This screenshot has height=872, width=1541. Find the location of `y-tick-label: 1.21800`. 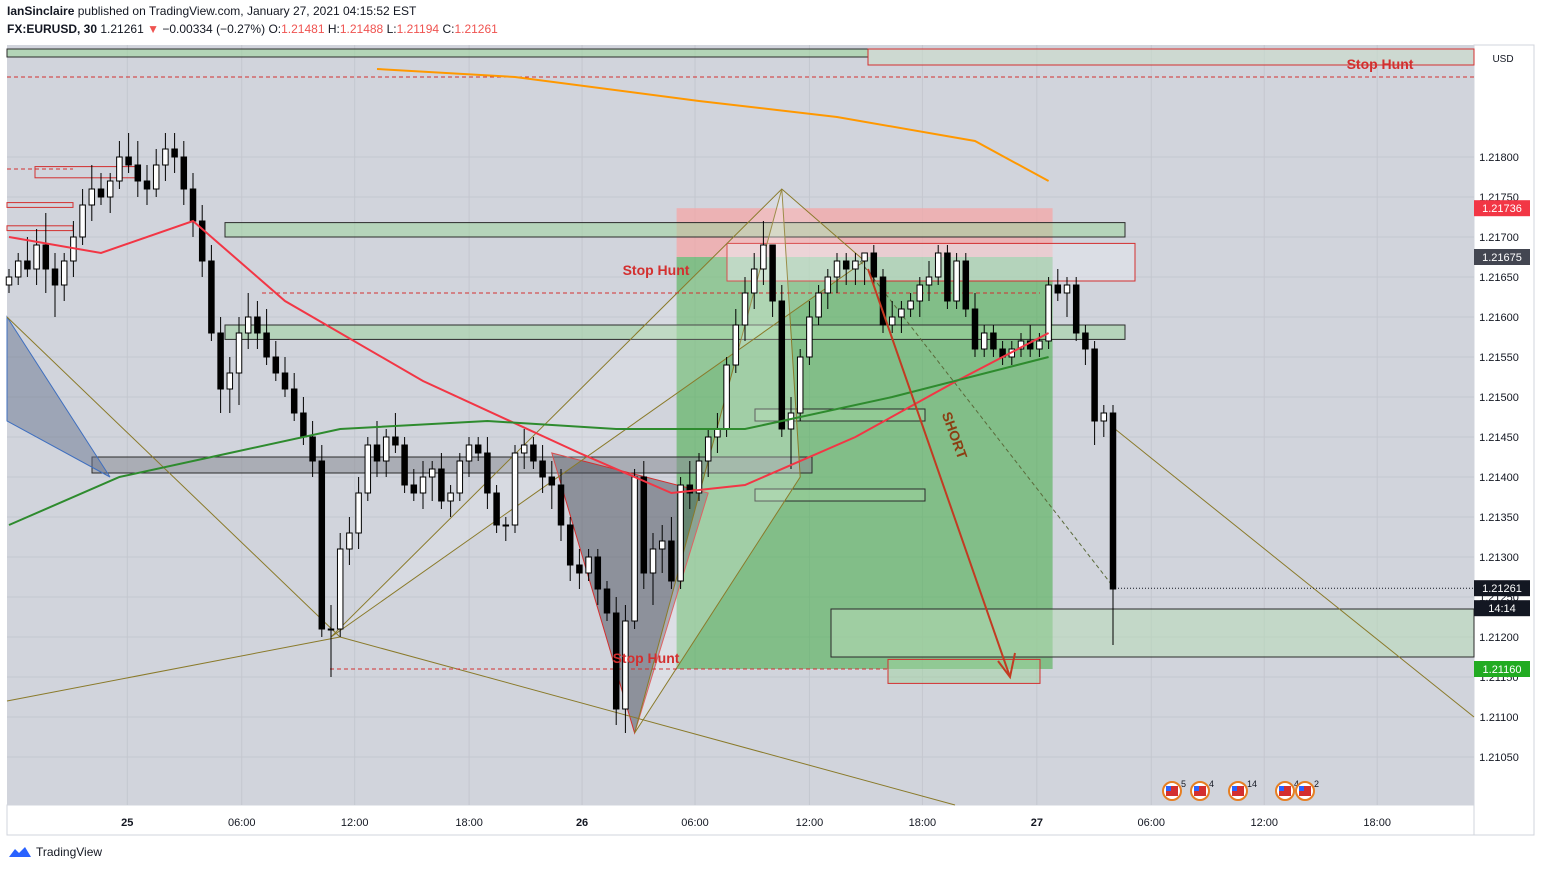

y-tick-label: 1.21800 is located at coordinates (1499, 158).